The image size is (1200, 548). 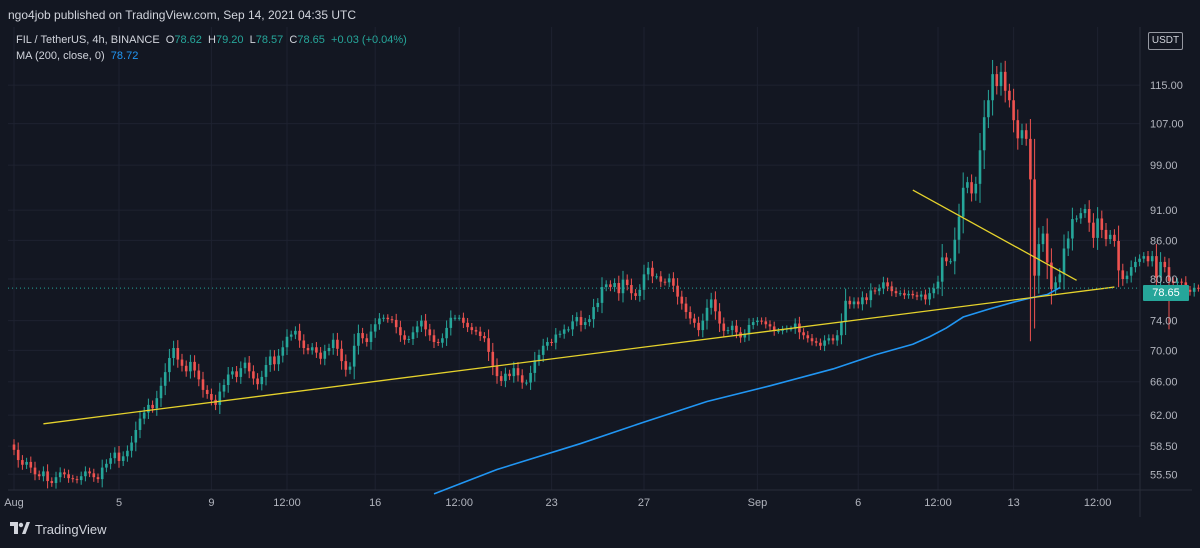 I want to click on x-tick-label: Sep, so click(x=758, y=503).